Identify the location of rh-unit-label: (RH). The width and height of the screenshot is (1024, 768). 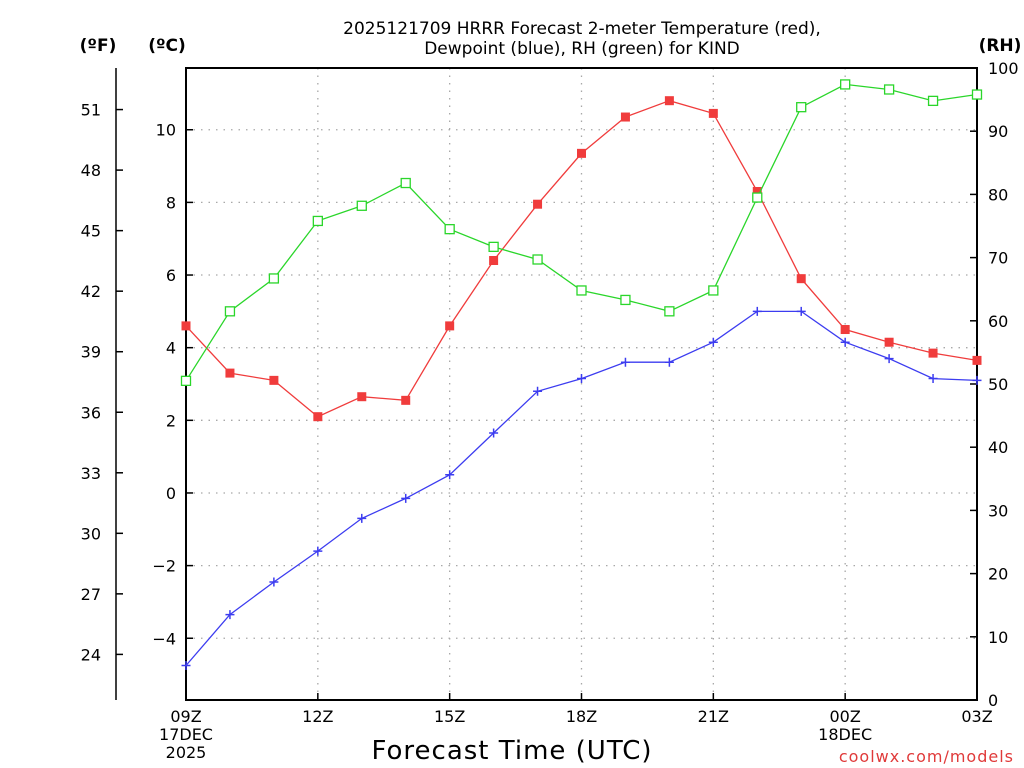
(1000, 46).